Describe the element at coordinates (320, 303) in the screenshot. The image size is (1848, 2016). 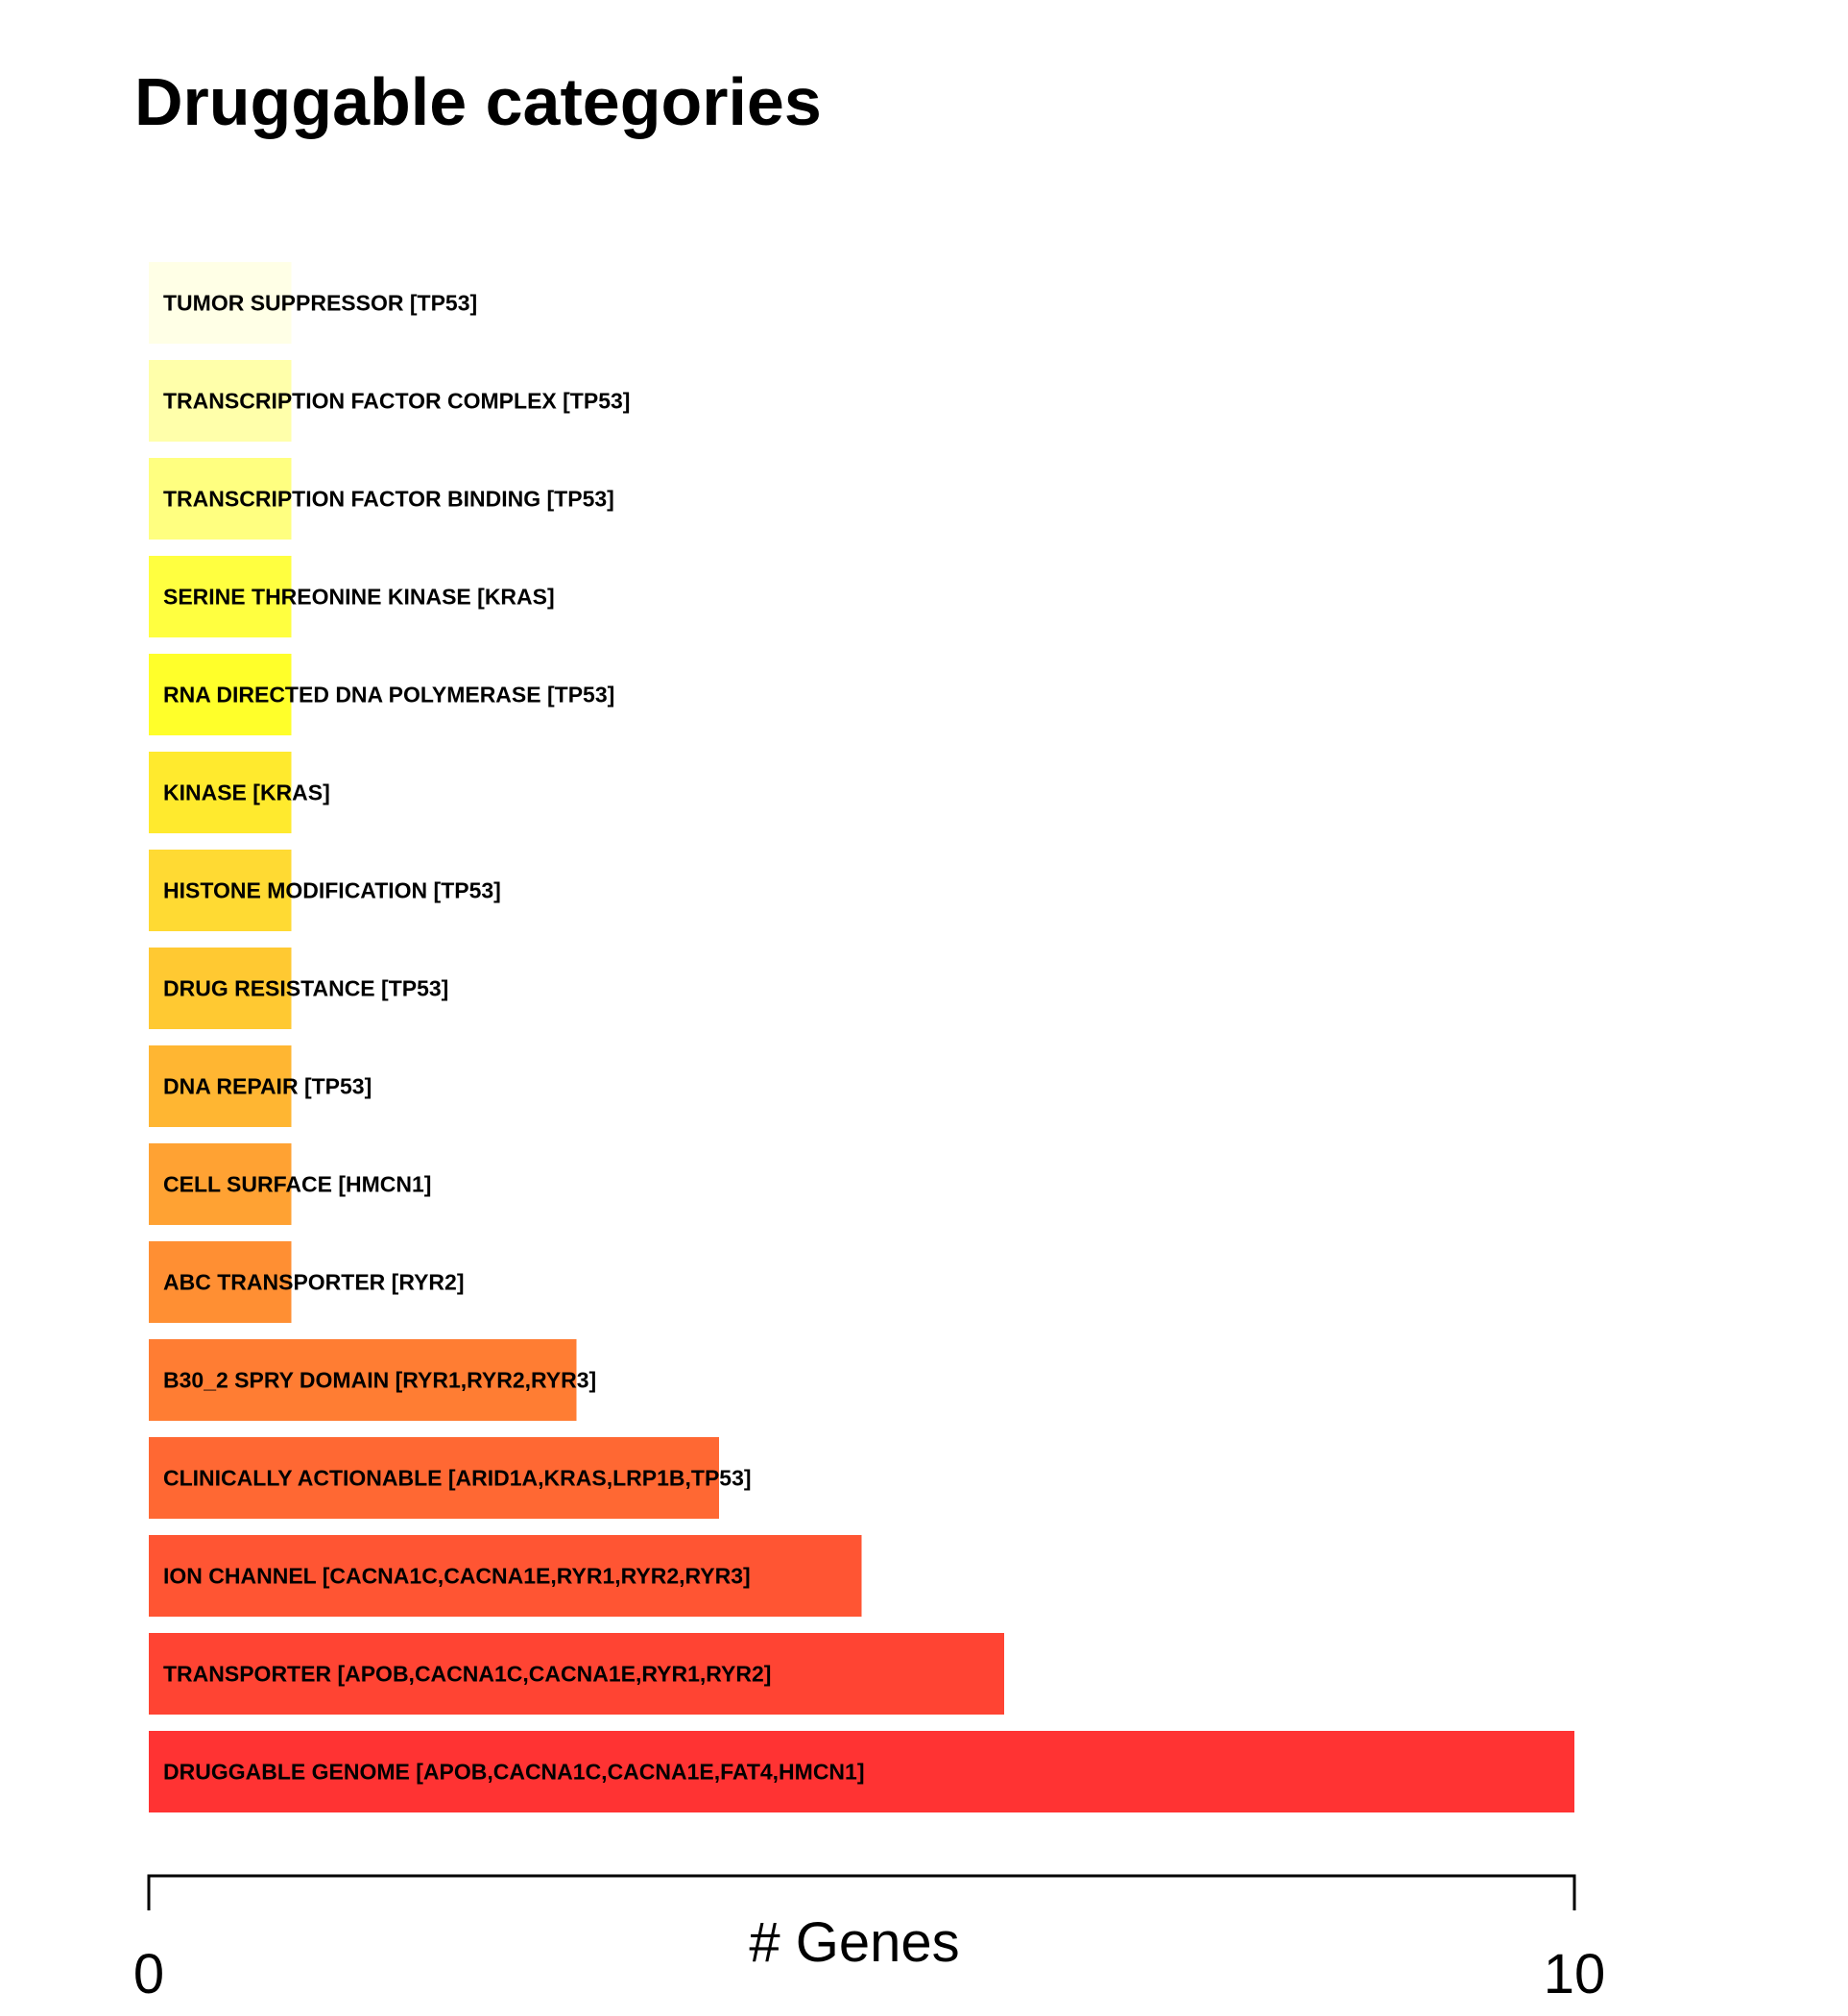
I see `bar-label: TUMOR SUPPRESSOR [TP53]` at that location.